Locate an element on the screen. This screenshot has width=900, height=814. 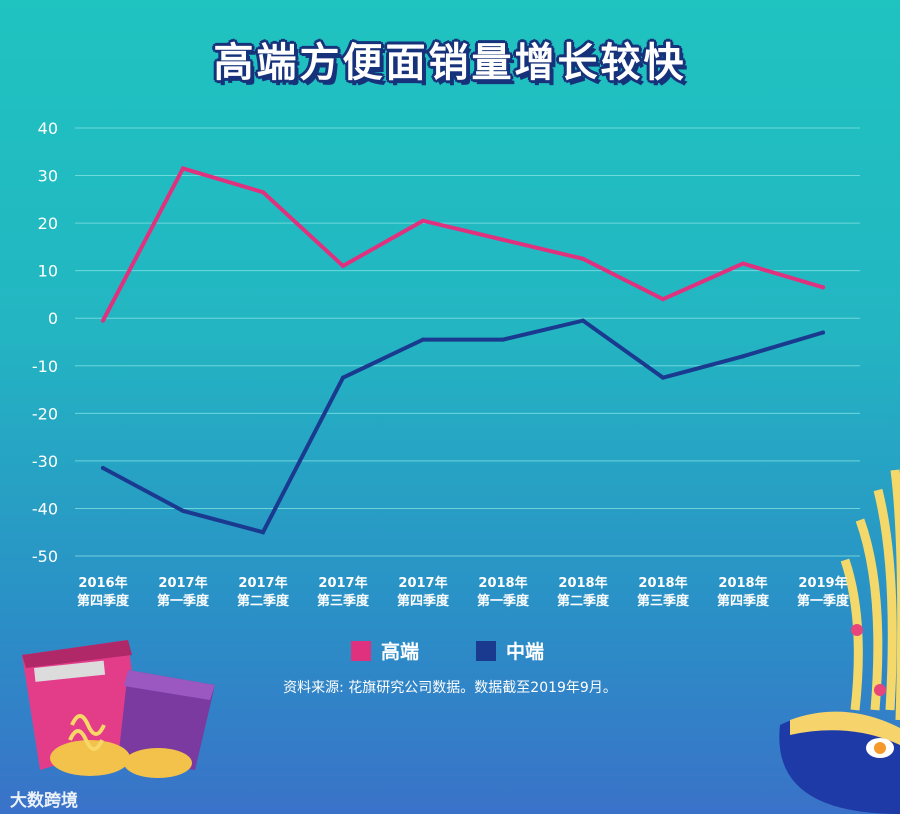
legend-item-high-end: 高端 is located at coordinates (385, 650).